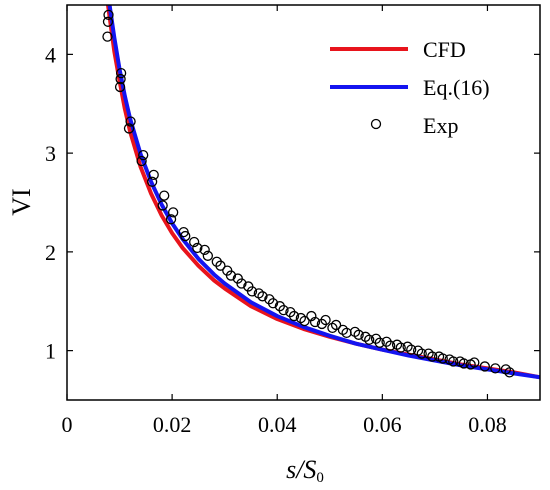  Describe the element at coordinates (440, 125) in the screenshot. I see `legend-label-exp: Exp` at that location.